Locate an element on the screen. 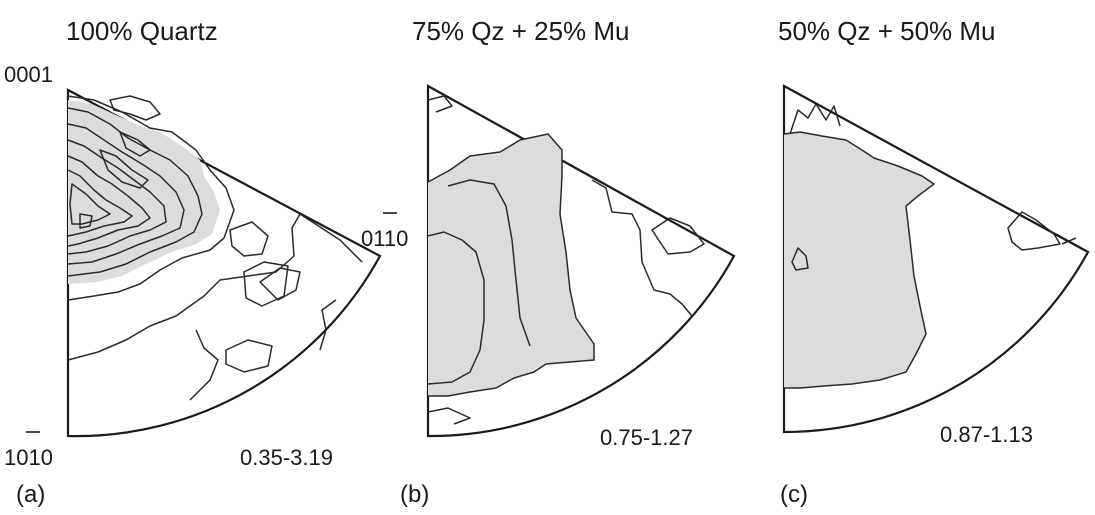 Image resolution: width=1095 pixels, height=515 pixels. panel-a-title: 100% Quartz is located at coordinates (142, 31).